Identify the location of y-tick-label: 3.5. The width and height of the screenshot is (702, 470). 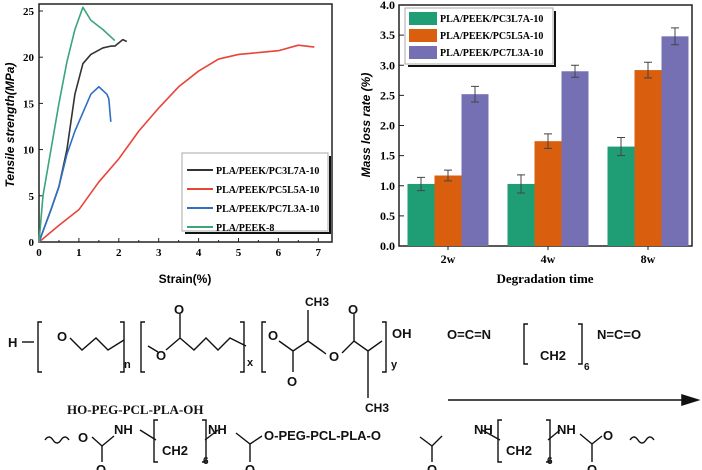
(387, 35).